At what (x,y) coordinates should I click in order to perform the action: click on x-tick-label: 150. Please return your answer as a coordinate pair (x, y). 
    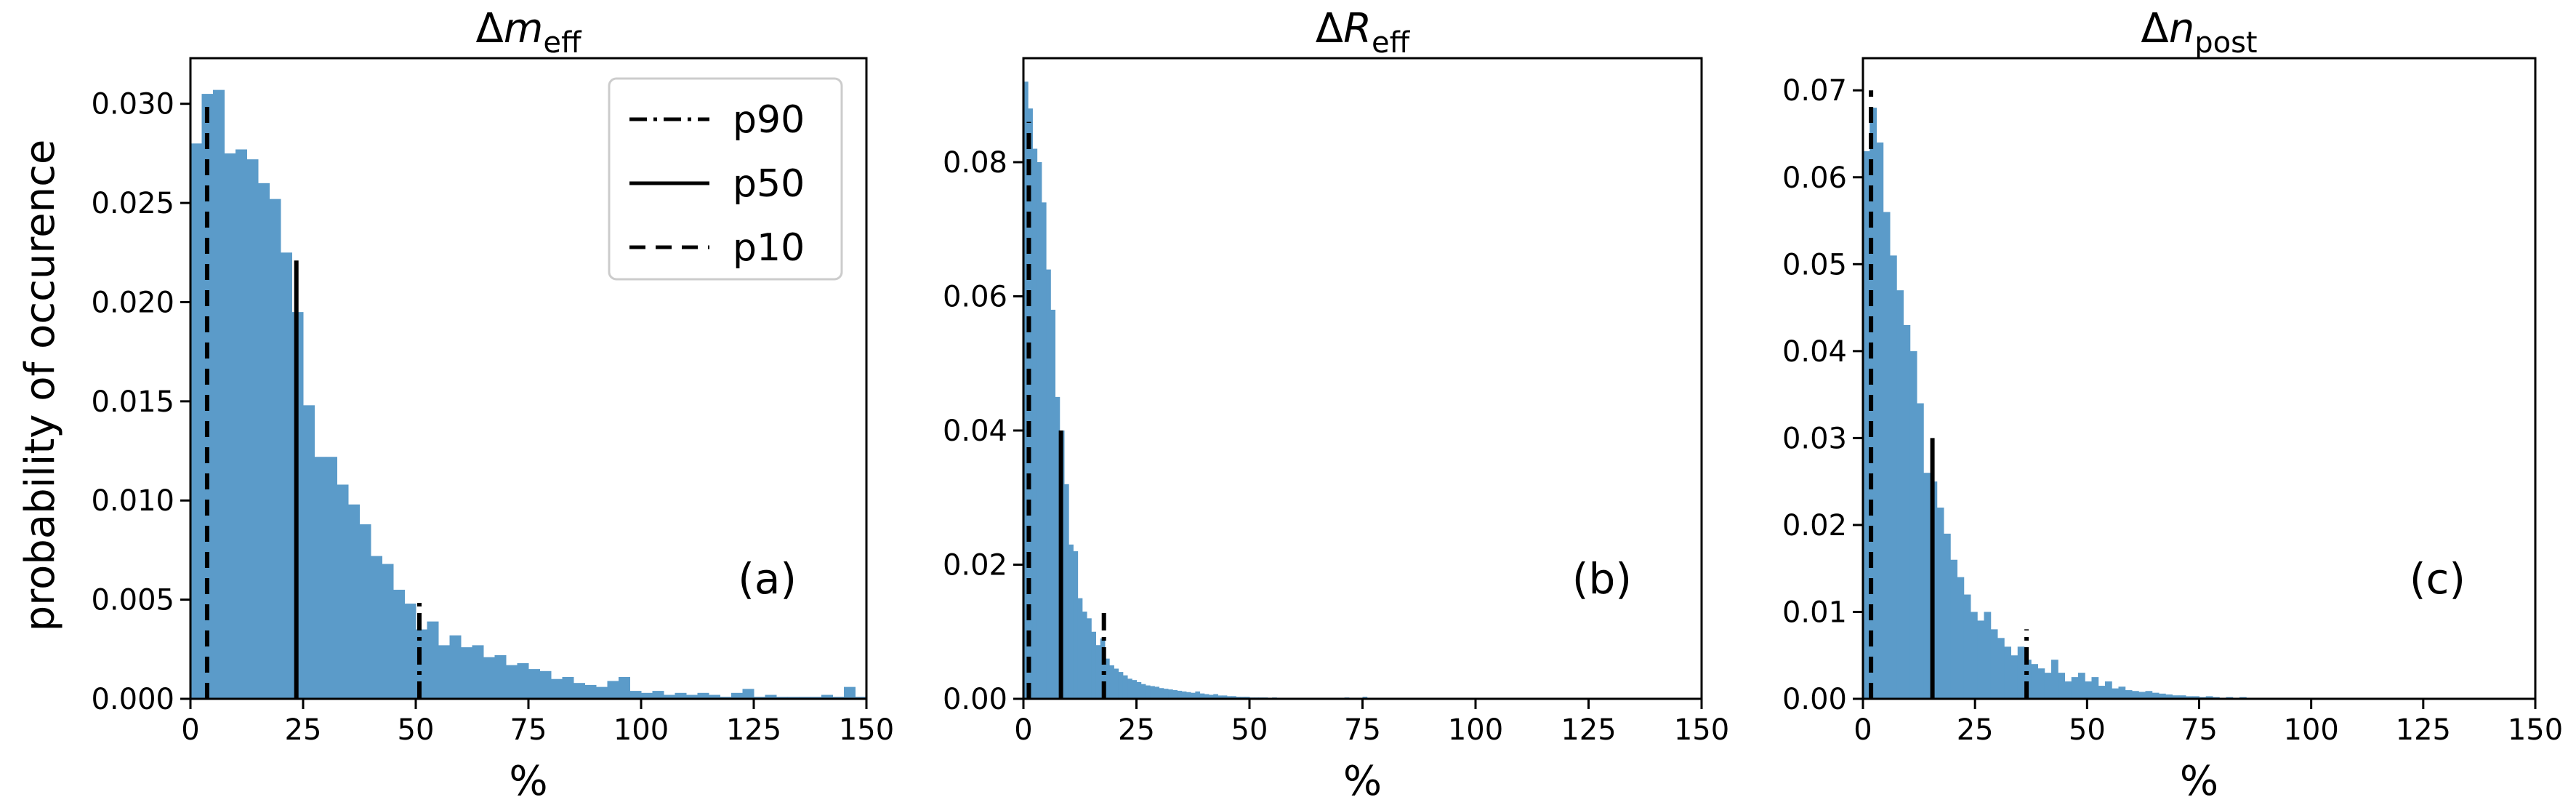
    Looking at the image, I should click on (1701, 730).